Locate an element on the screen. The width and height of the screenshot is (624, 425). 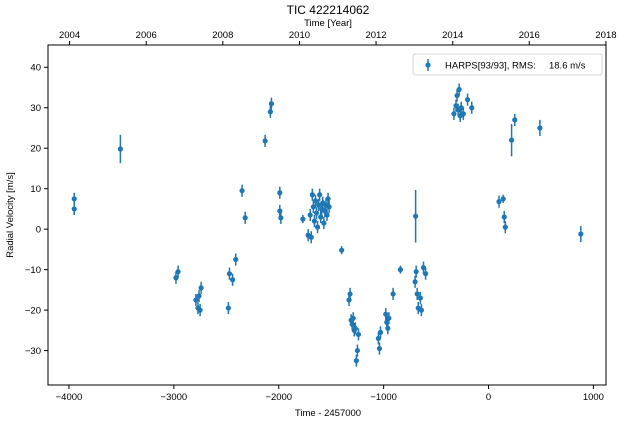
y-axis-label: Radial Velocity [m/s] is located at coordinates (10, 215).